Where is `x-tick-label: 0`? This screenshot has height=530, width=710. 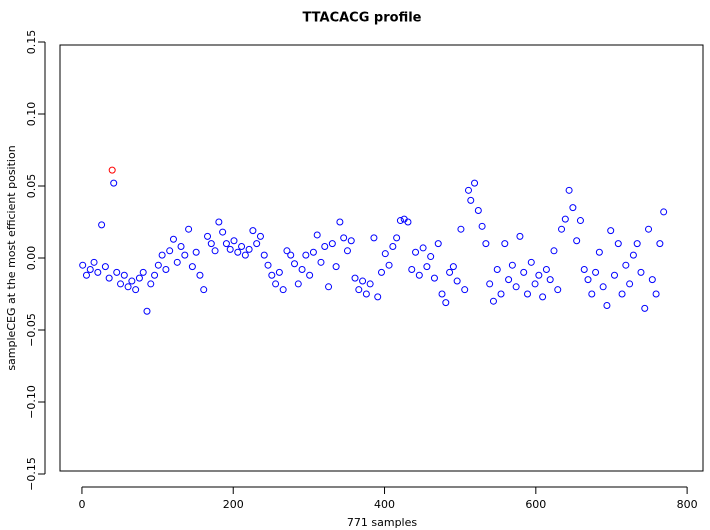 x-tick-label: 0 is located at coordinates (81, 504).